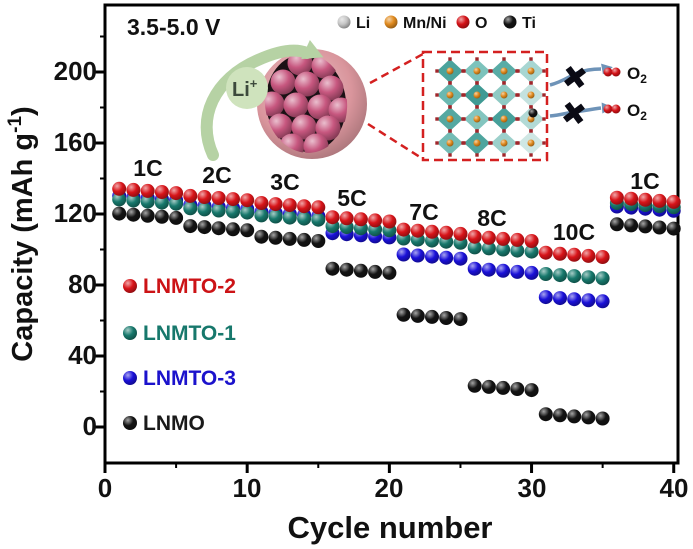 The image size is (693, 549). Describe the element at coordinates (389, 527) in the screenshot. I see `x-axis-title: Cycle number` at that location.